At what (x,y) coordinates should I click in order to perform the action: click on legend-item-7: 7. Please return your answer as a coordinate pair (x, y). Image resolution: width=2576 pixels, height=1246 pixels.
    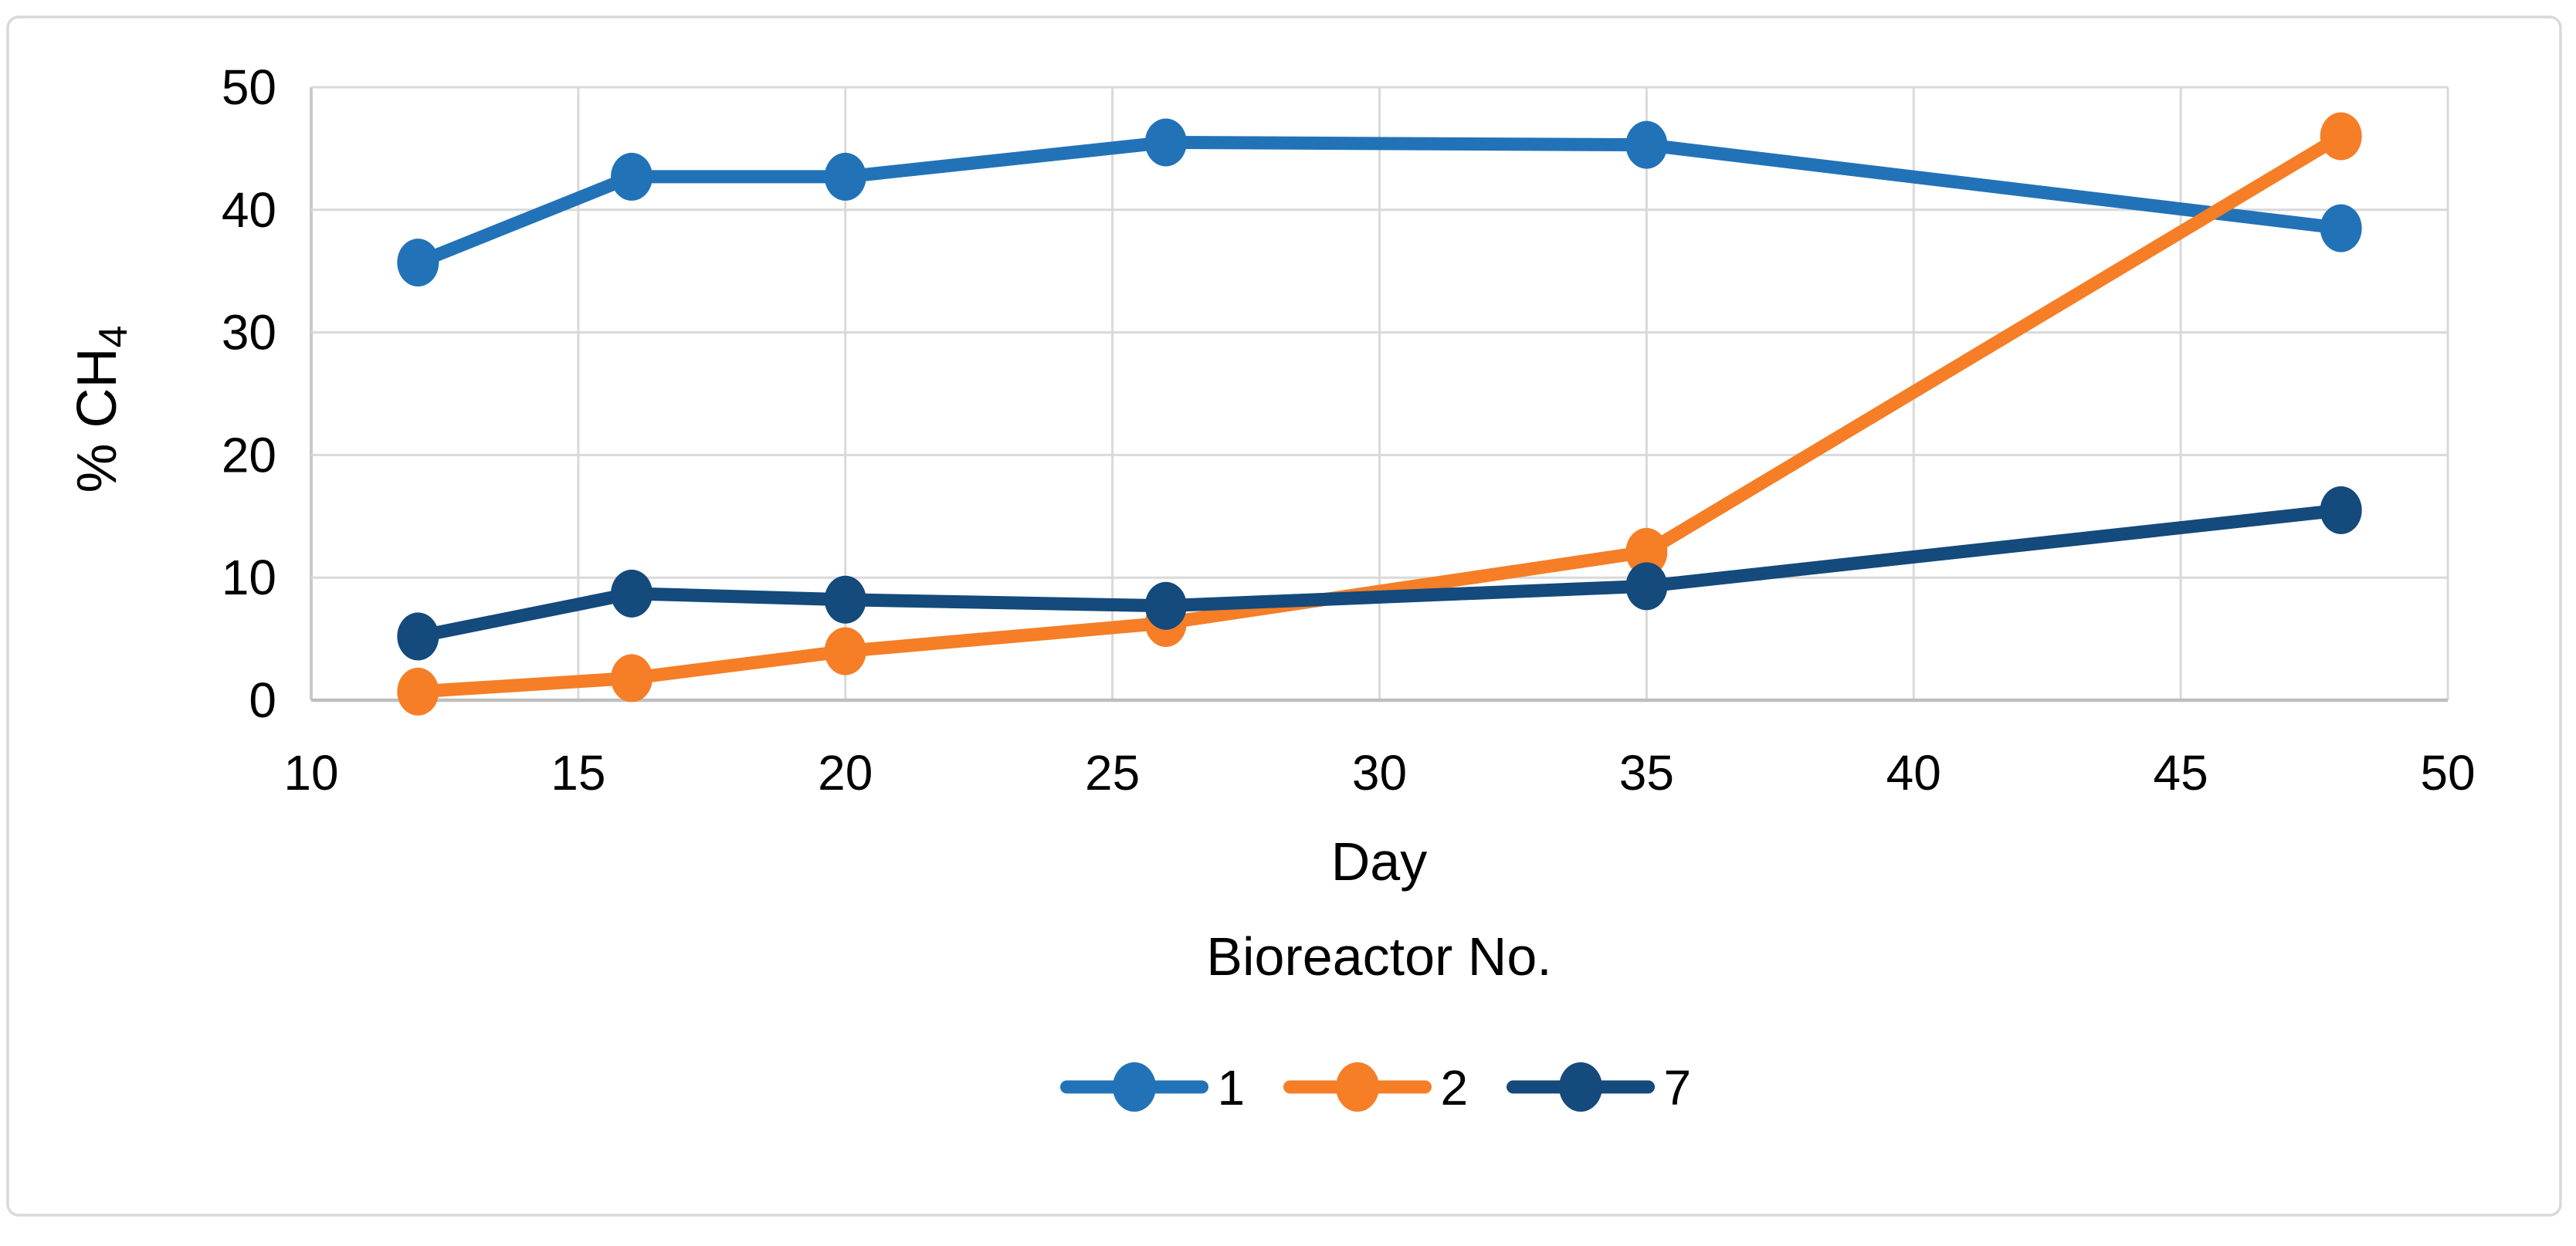
    Looking at the image, I should click on (1599, 1088).